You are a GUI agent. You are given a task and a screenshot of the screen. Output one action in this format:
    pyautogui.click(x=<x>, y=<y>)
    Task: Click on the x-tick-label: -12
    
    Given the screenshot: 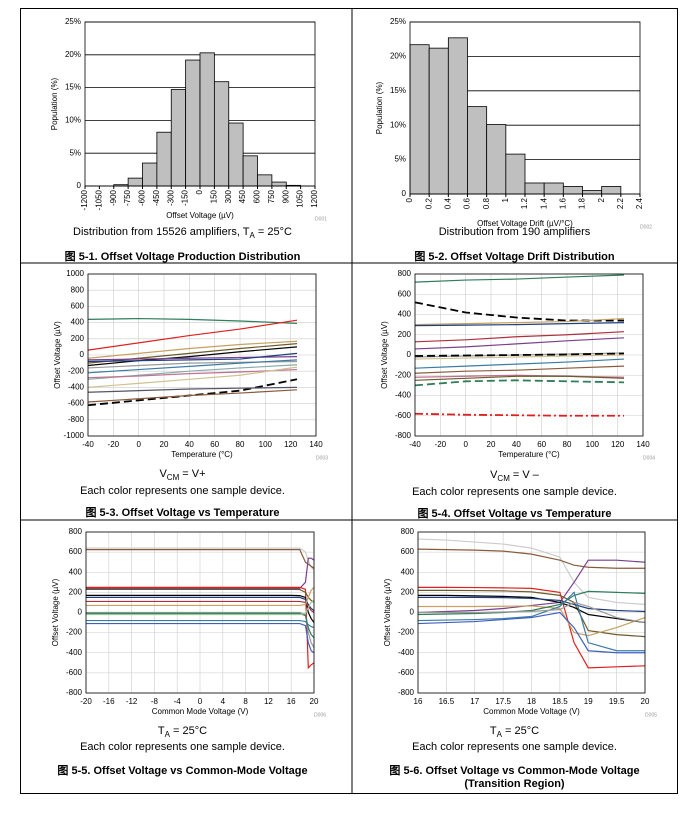 What is the action you would take?
    pyautogui.click(x=132, y=701)
    